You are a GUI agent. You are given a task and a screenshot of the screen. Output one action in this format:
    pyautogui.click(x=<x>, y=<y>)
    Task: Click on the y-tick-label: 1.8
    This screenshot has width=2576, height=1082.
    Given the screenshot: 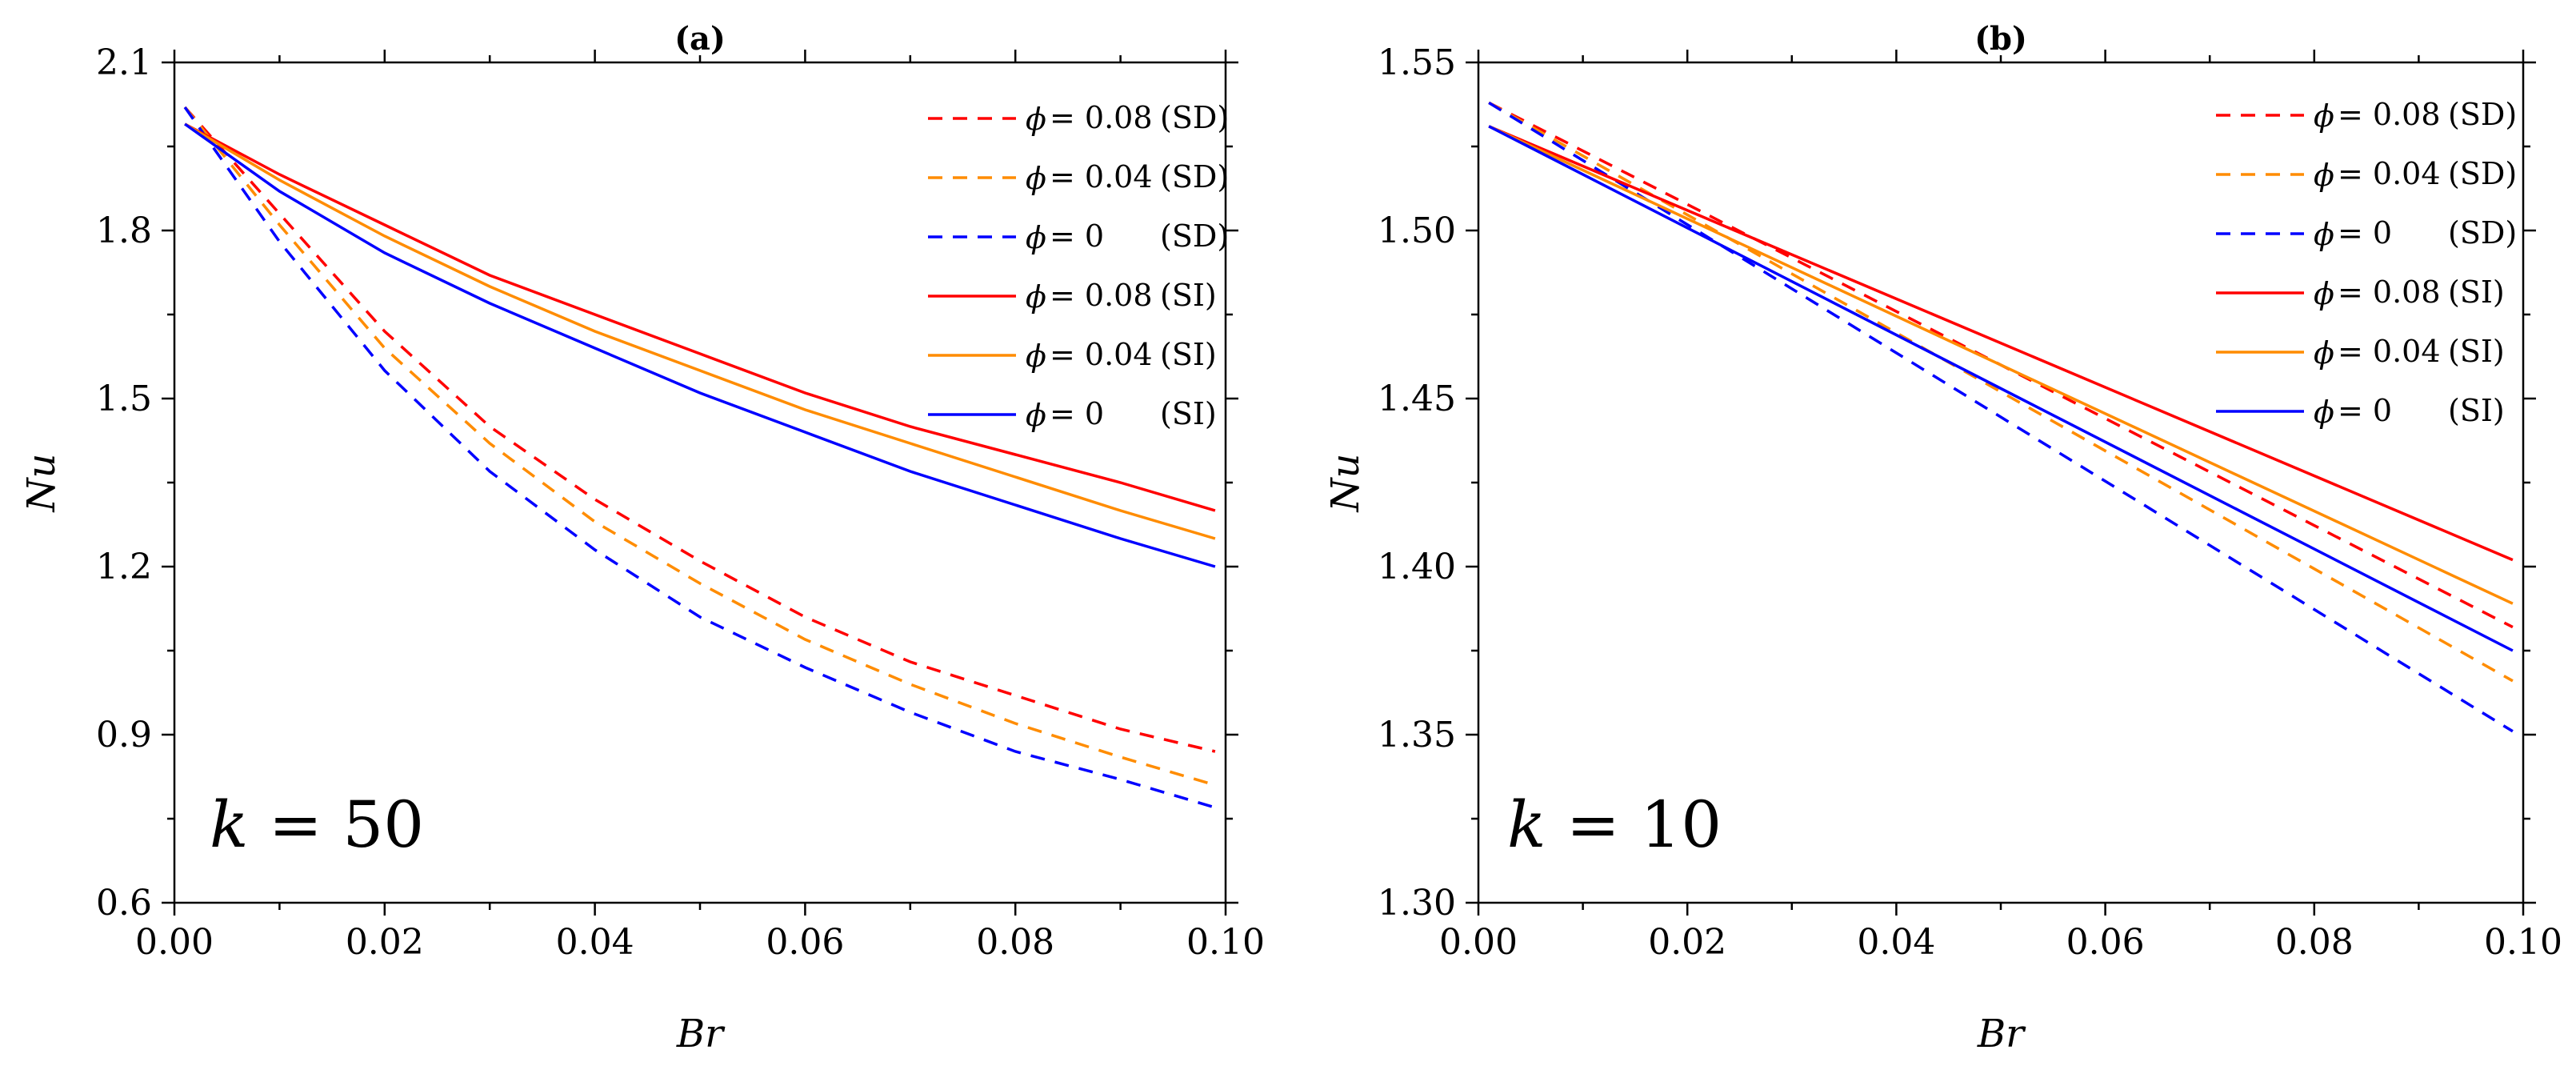 What is the action you would take?
    pyautogui.click(x=124, y=230)
    